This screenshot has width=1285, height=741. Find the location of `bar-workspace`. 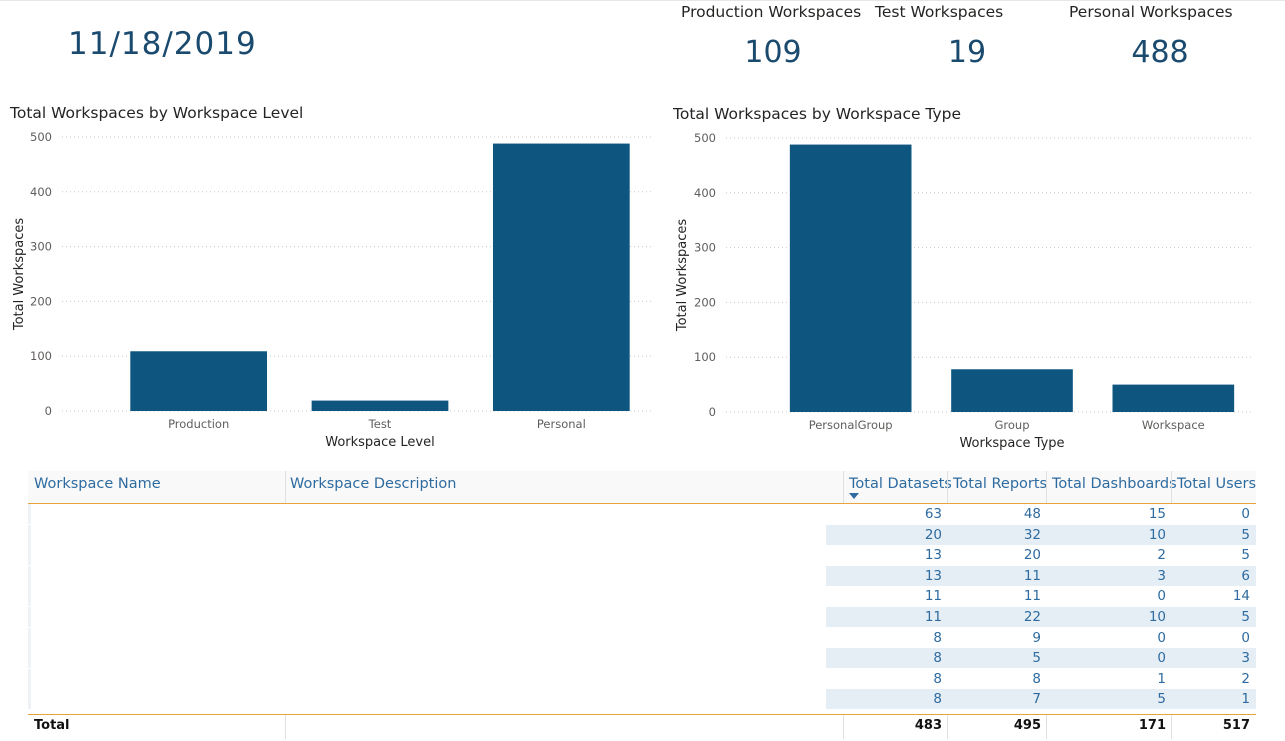

bar-workspace is located at coordinates (1173, 398).